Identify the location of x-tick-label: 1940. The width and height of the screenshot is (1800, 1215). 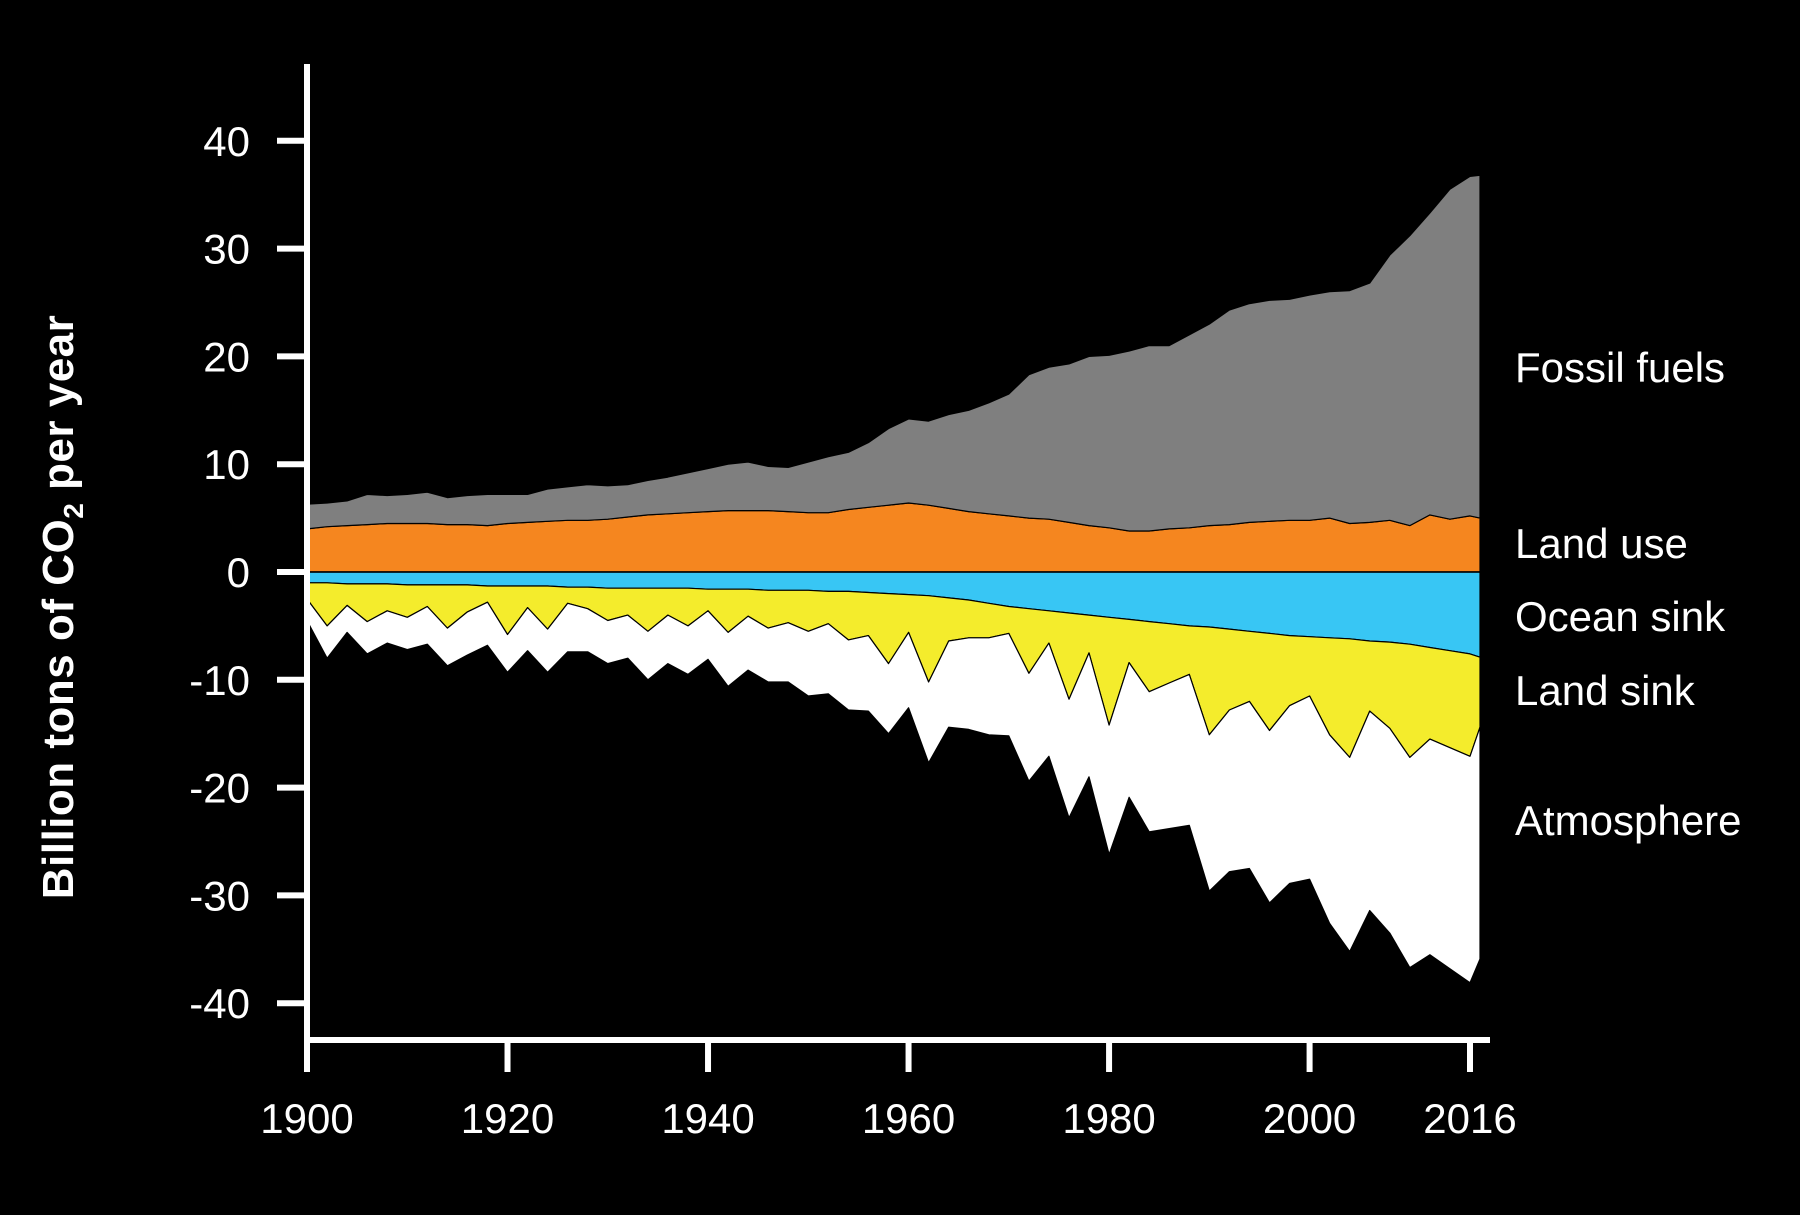
(707, 1118).